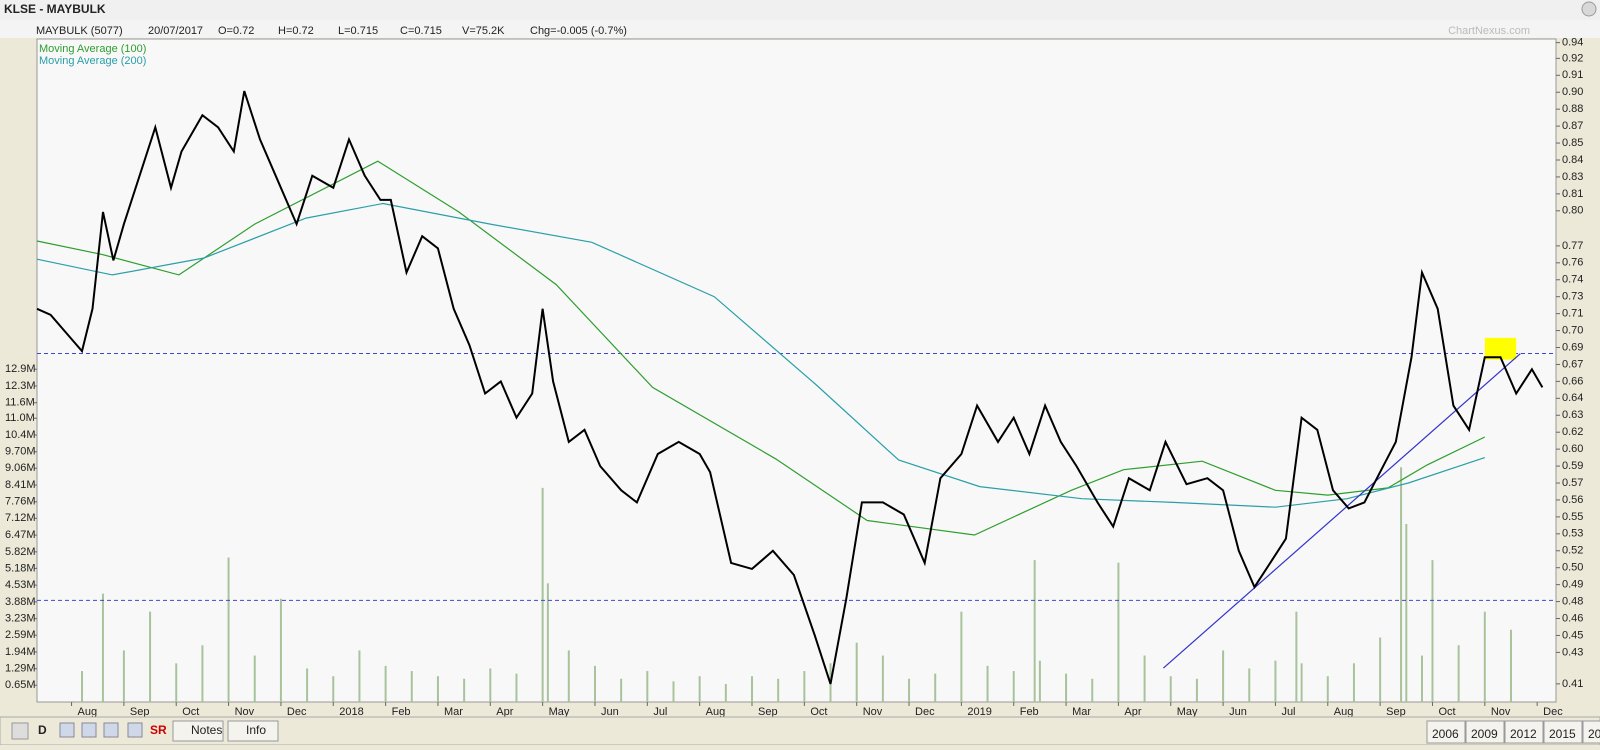 Image resolution: width=1600 pixels, height=750 pixels. Describe the element at coordinates (1132, 712) in the screenshot. I see `x-tick-label: Apr` at that location.